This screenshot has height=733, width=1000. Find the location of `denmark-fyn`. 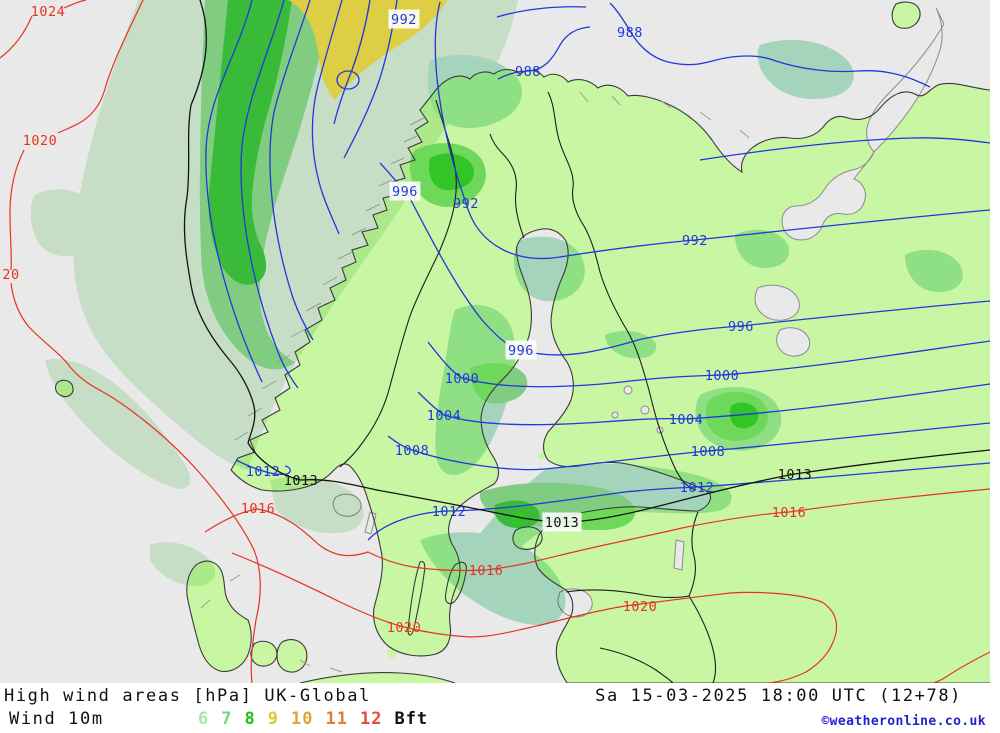

denmark-fyn is located at coordinates (263, 654).